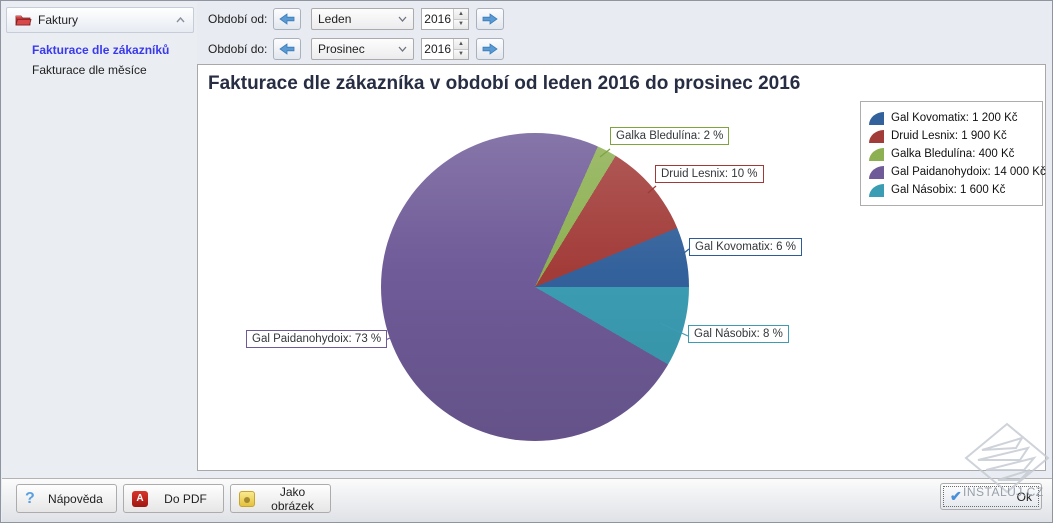  What do you see at coordinates (247, 498) in the screenshot?
I see `image-icon` at bounding box center [247, 498].